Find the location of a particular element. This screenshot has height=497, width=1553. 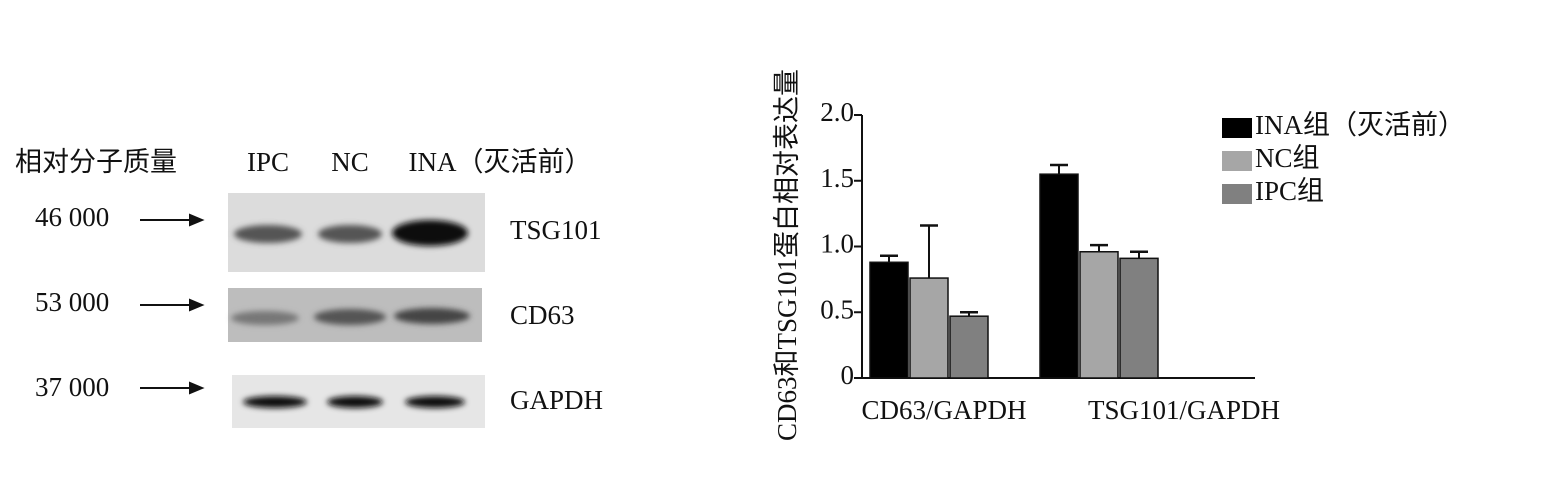

legend-label: INA组（灭活前） is located at coordinates (1360, 125).